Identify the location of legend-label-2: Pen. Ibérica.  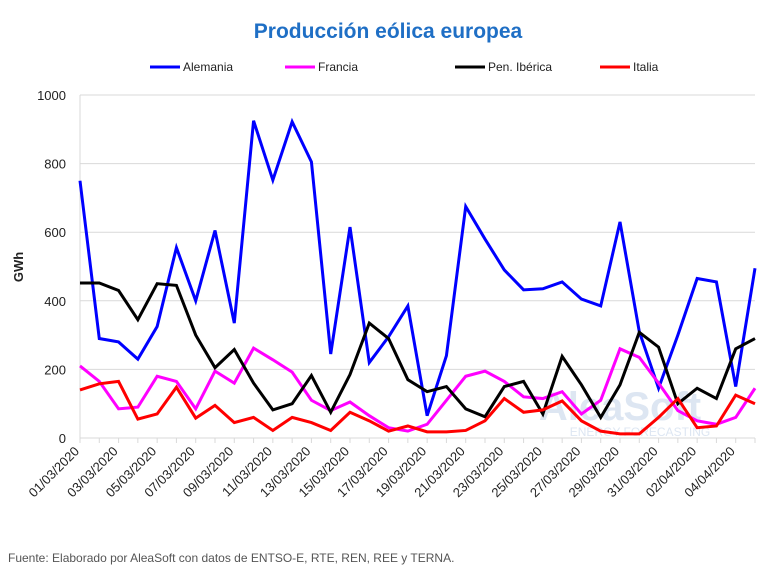
(520, 67).